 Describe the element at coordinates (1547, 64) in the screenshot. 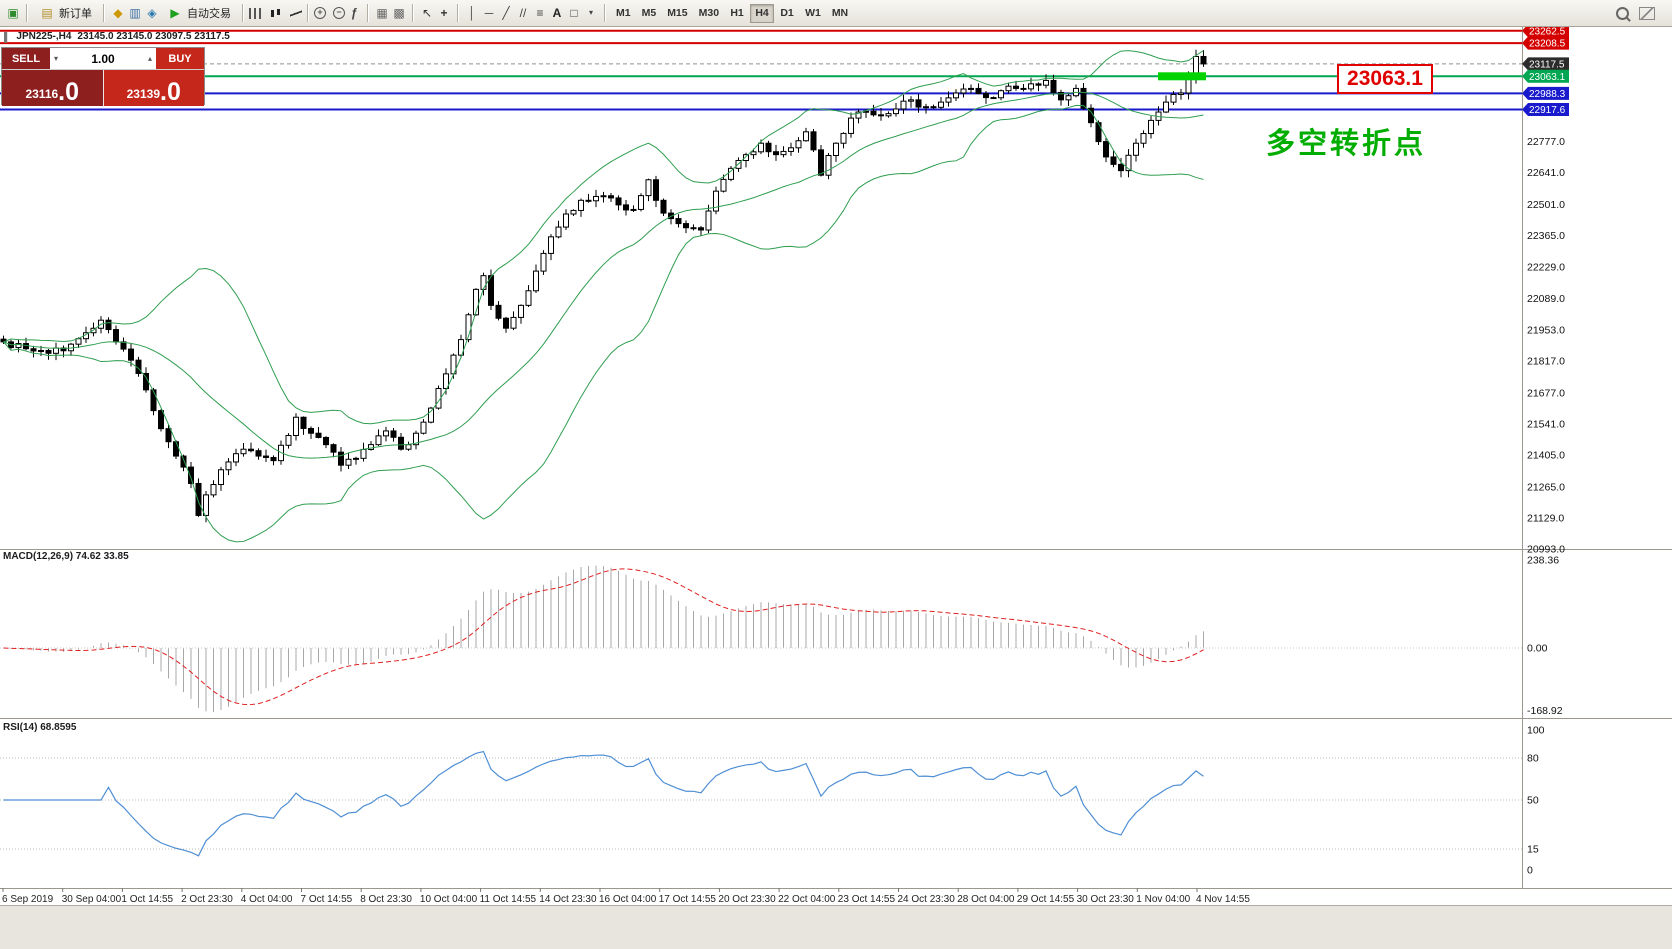

I see `svg-text: 23117.5` at that location.